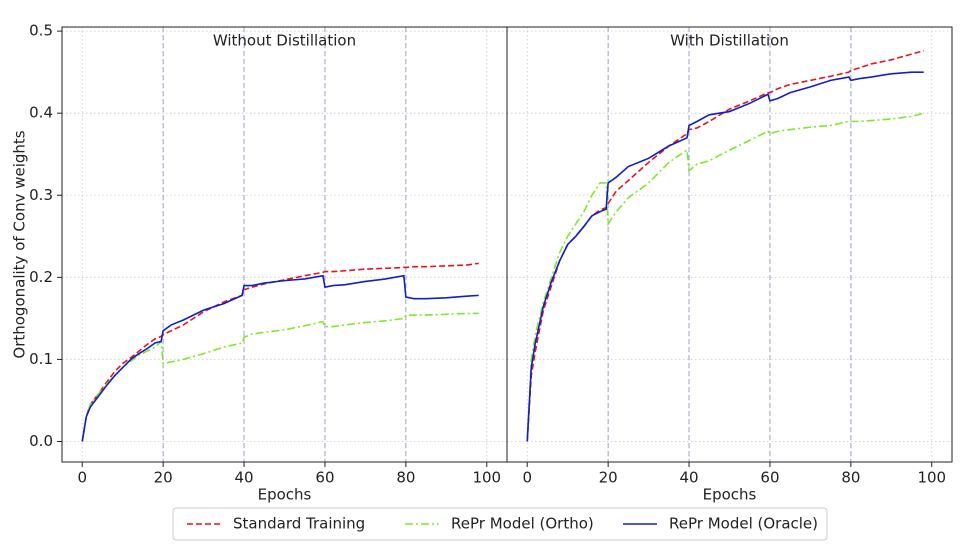  What do you see at coordinates (729, 41) in the screenshot?
I see `panel-title: With Distillation` at bounding box center [729, 41].